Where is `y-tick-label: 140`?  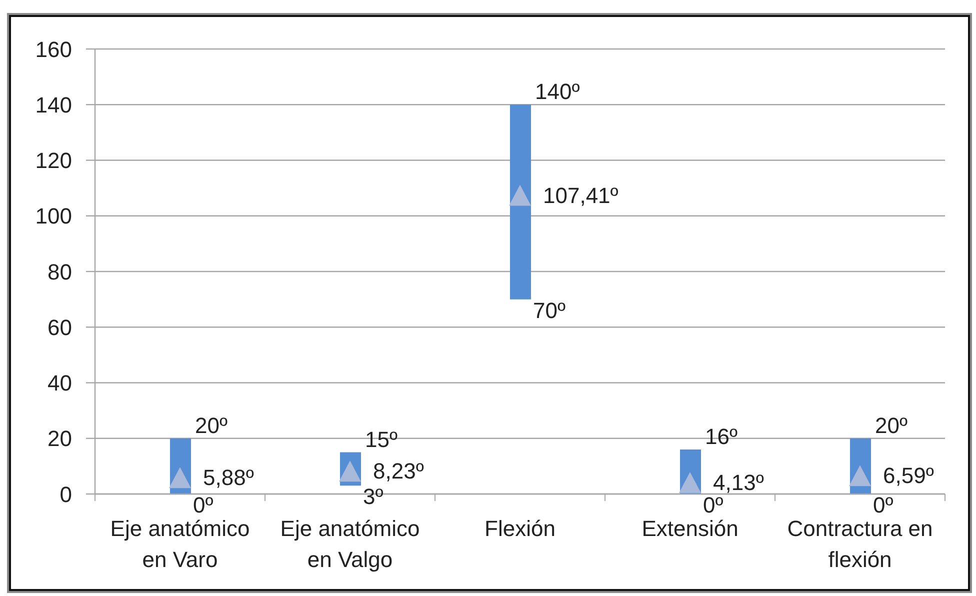
y-tick-label: 140 is located at coordinates (53, 105).